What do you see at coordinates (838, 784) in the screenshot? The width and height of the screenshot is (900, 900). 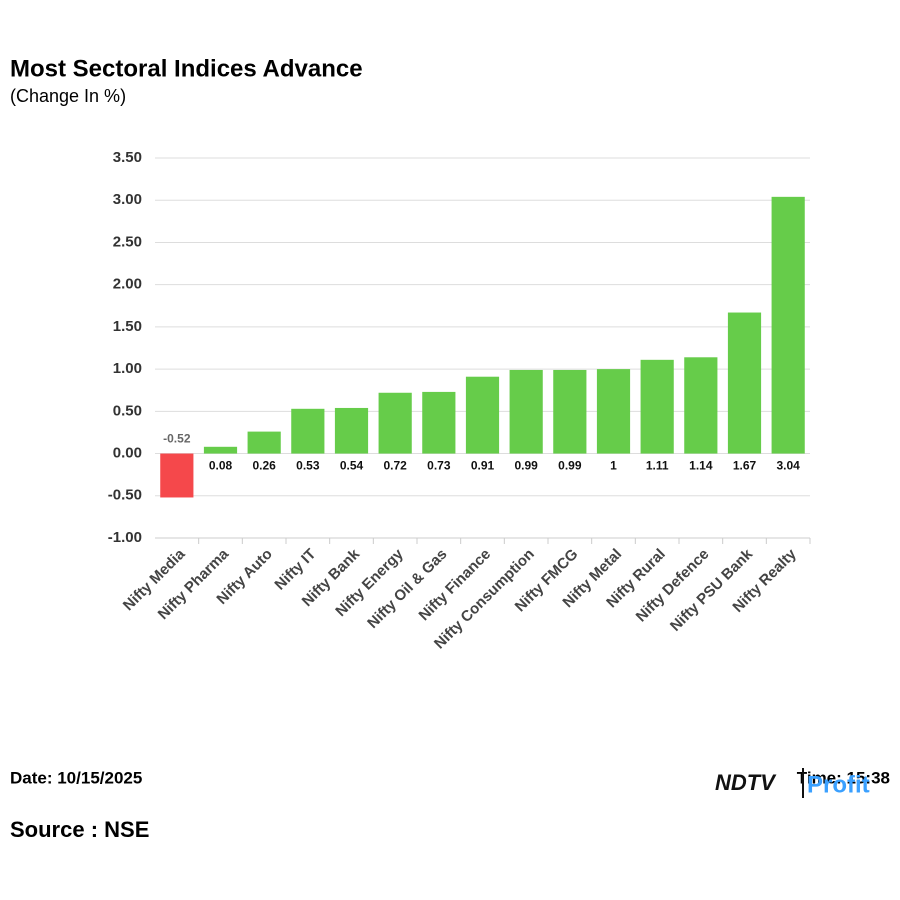 I see `logo-profit: Profit` at bounding box center [838, 784].